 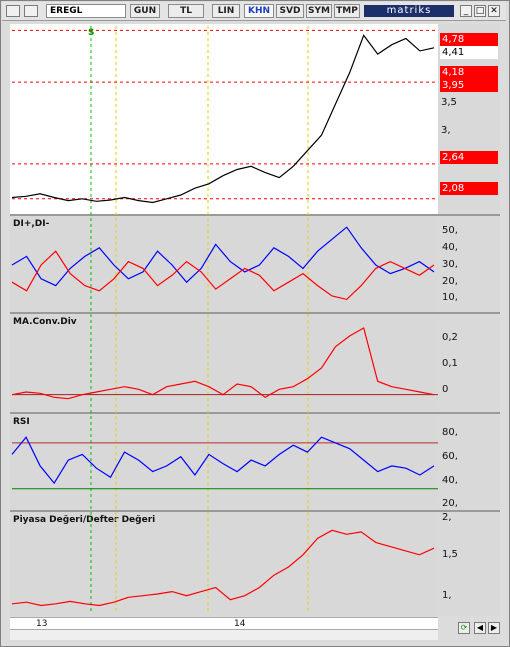 What do you see at coordinates (450, 230) in the screenshot?
I see `axis-tick: 50,` at bounding box center [450, 230].